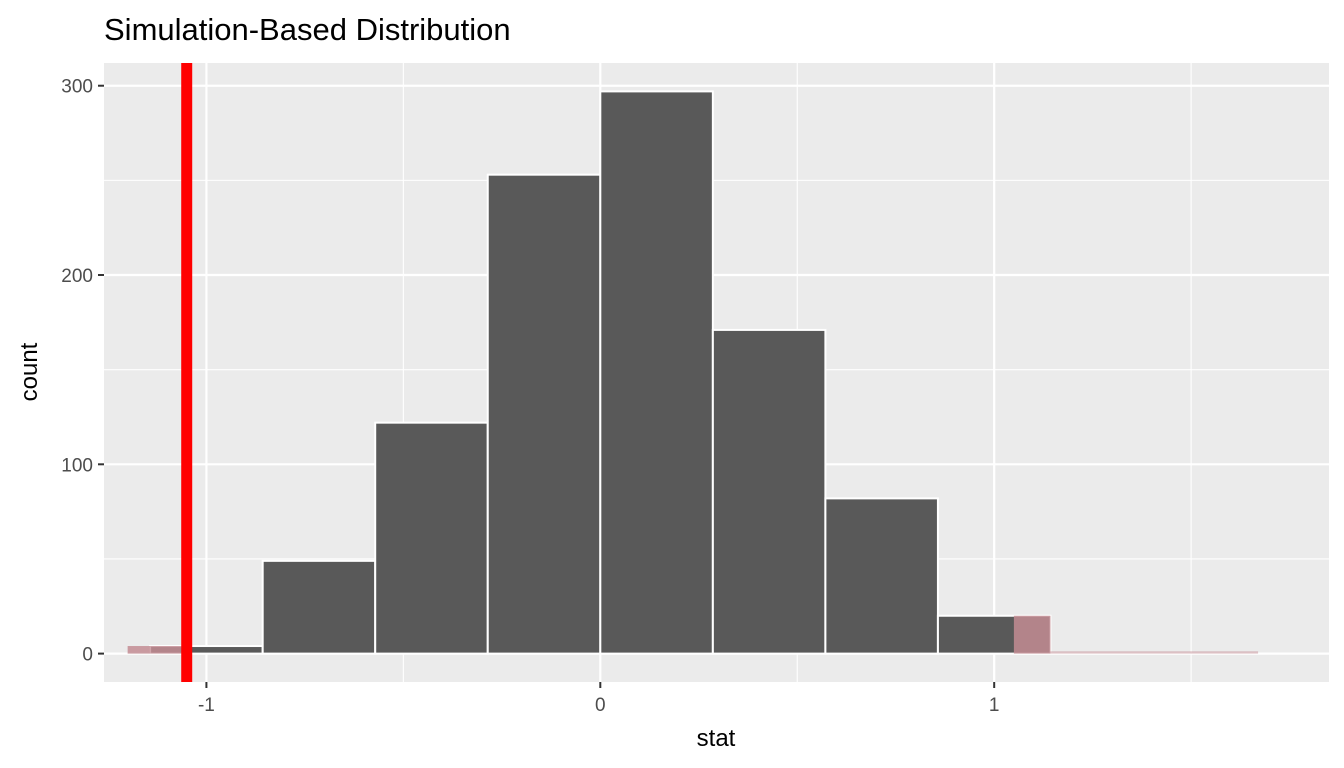  What do you see at coordinates (716, 738) in the screenshot?
I see `x-axis-title: stat` at bounding box center [716, 738].